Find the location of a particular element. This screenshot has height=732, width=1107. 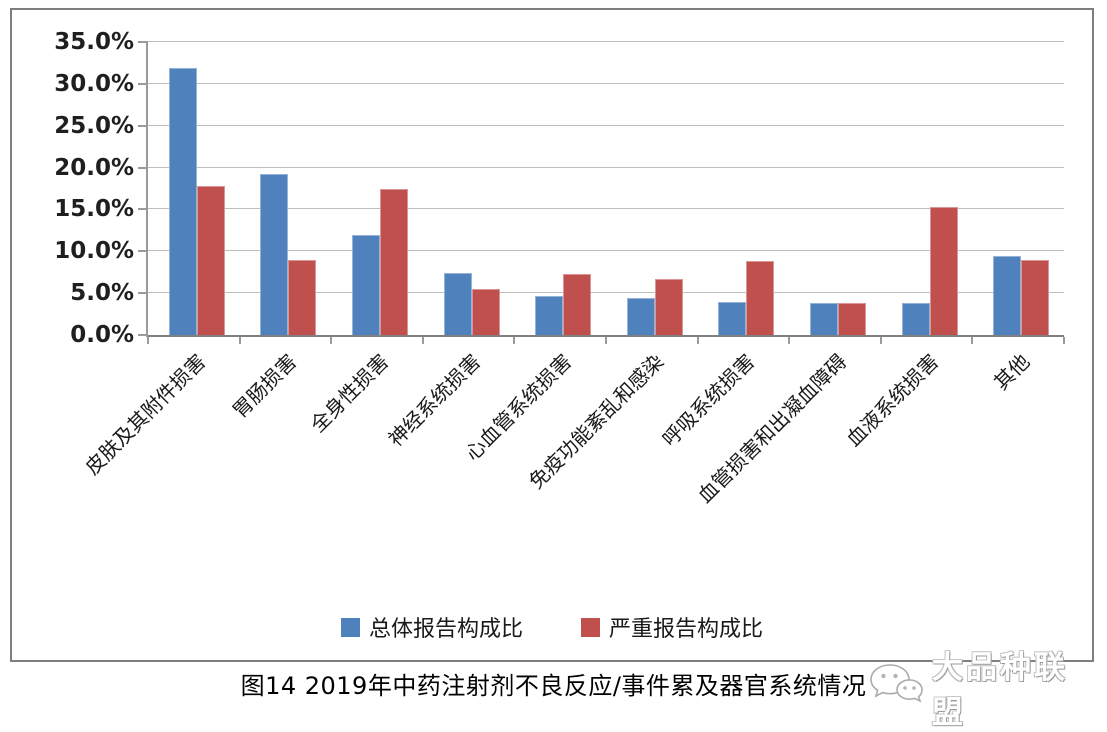

wechat-icon is located at coordinates (896, 687).